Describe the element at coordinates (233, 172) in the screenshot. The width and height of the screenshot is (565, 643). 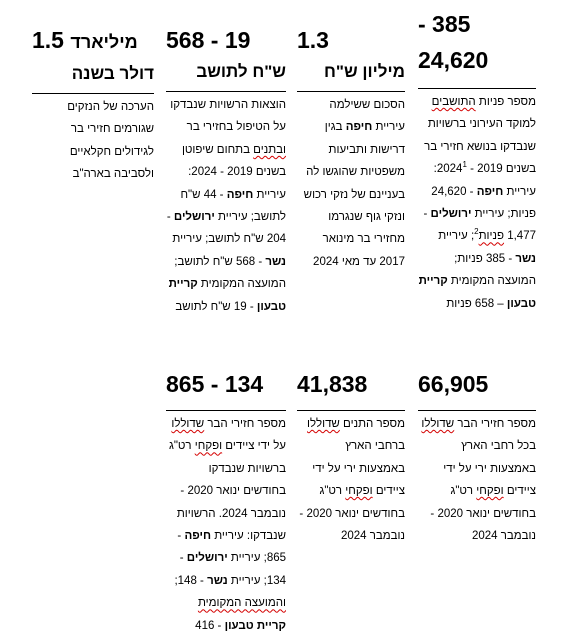
I see `description-text: בתחום שיפוטן בשנים 2019 - 2024: עיריית` at that location.